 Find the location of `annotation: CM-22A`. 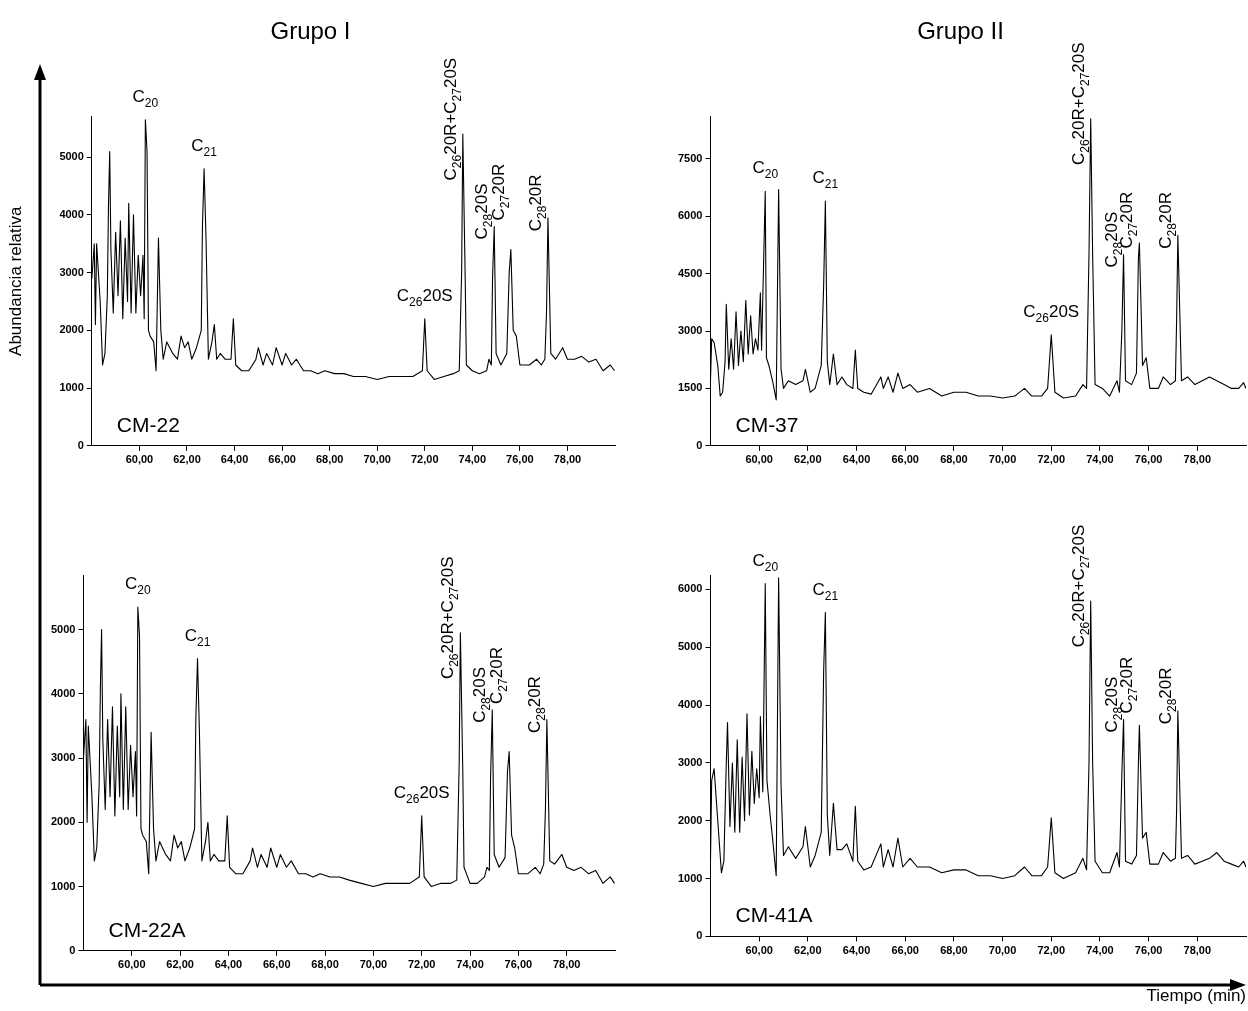

annotation: CM-22A is located at coordinates (147, 929).